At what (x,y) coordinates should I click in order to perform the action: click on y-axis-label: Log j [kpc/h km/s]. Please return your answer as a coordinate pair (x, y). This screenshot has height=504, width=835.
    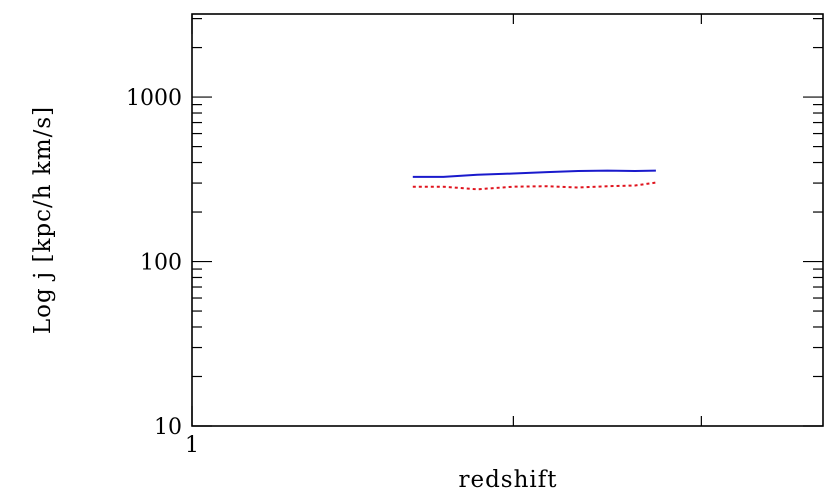
    Looking at the image, I should click on (43, 220).